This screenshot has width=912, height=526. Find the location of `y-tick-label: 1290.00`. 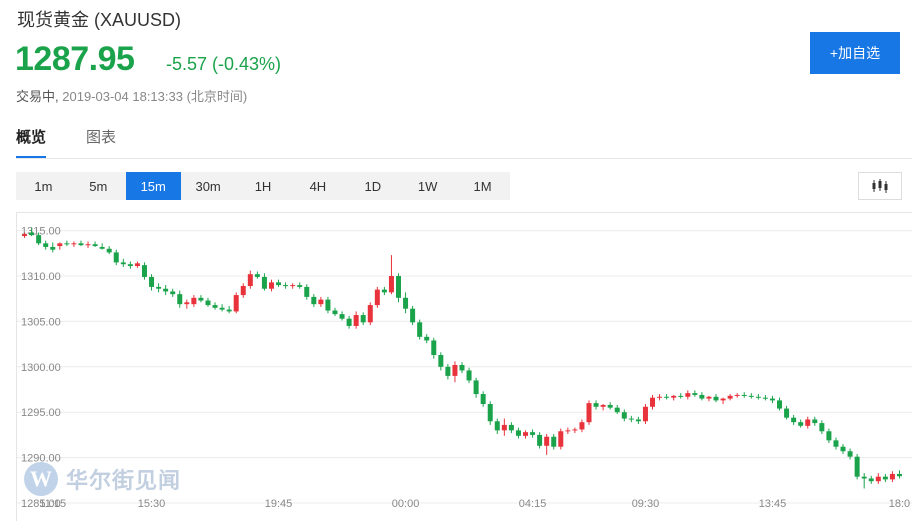

y-tick-label: 1290.00 is located at coordinates (41, 459).